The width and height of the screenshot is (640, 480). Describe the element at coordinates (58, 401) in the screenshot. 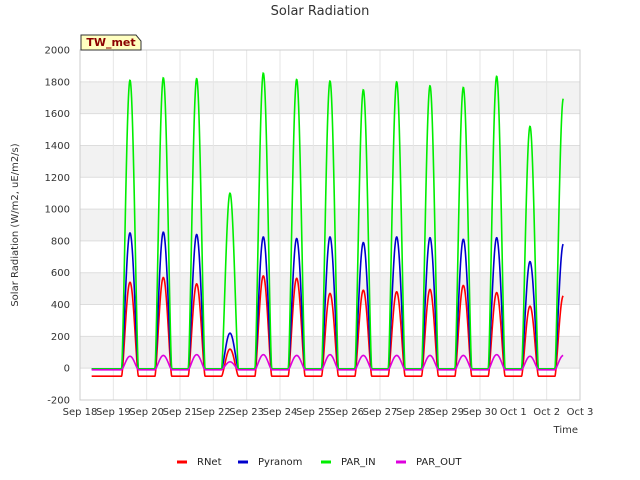

I see `y-tick-label: -200` at that location.